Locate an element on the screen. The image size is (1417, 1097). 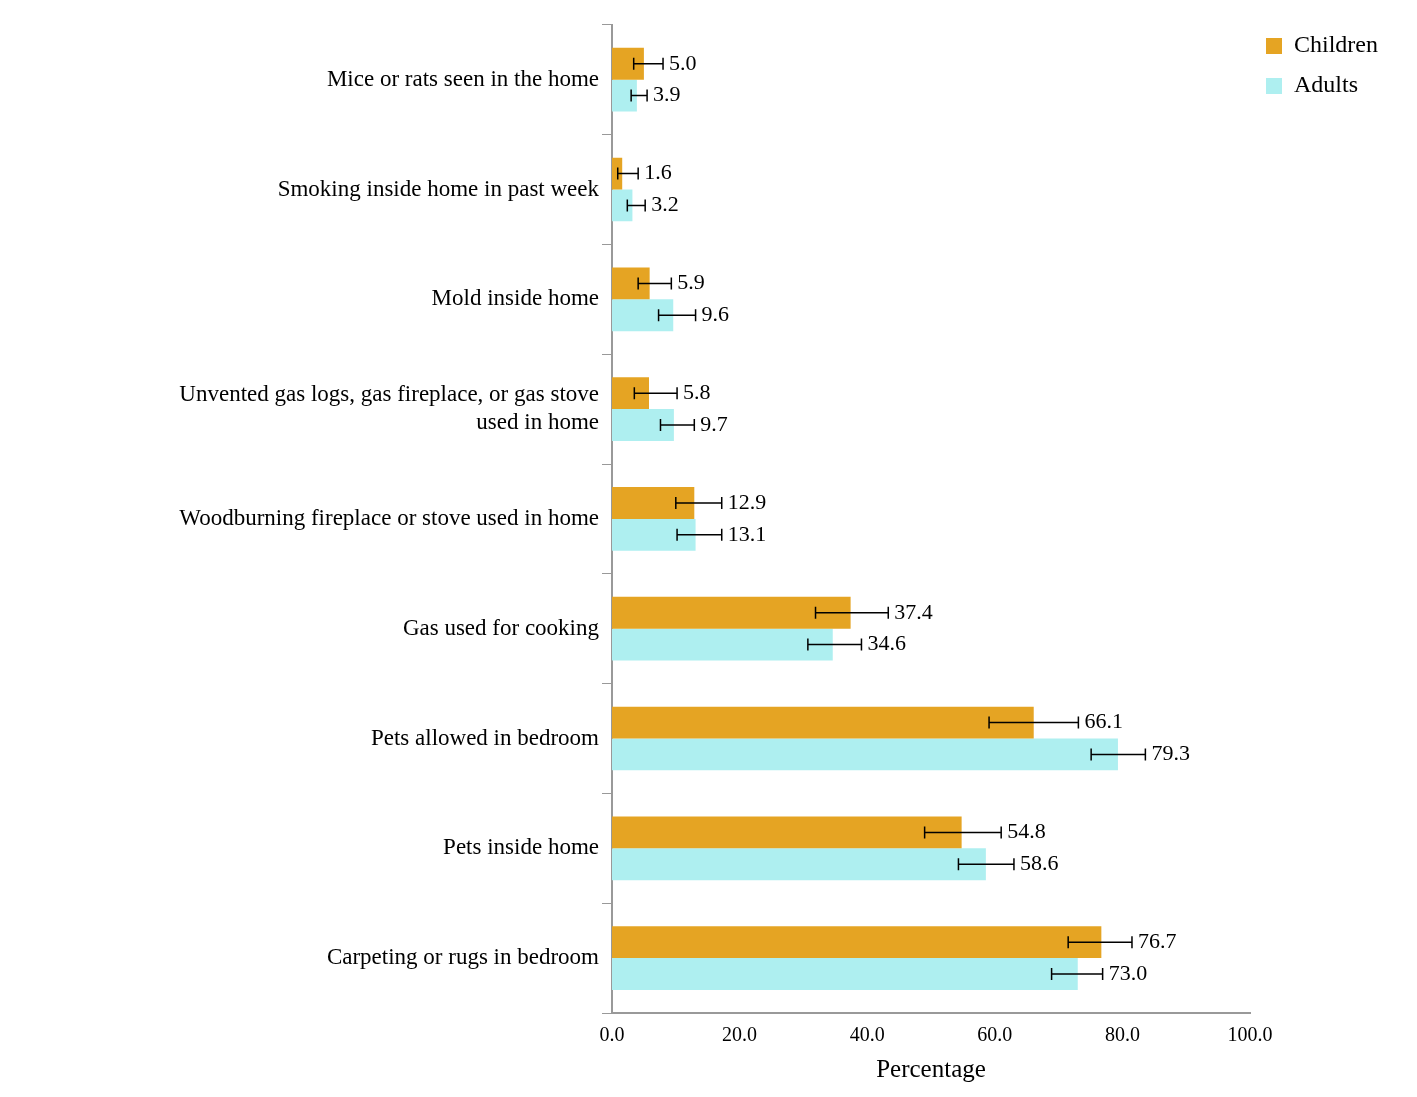
data-label: 73.0 is located at coordinates (1128, 972).